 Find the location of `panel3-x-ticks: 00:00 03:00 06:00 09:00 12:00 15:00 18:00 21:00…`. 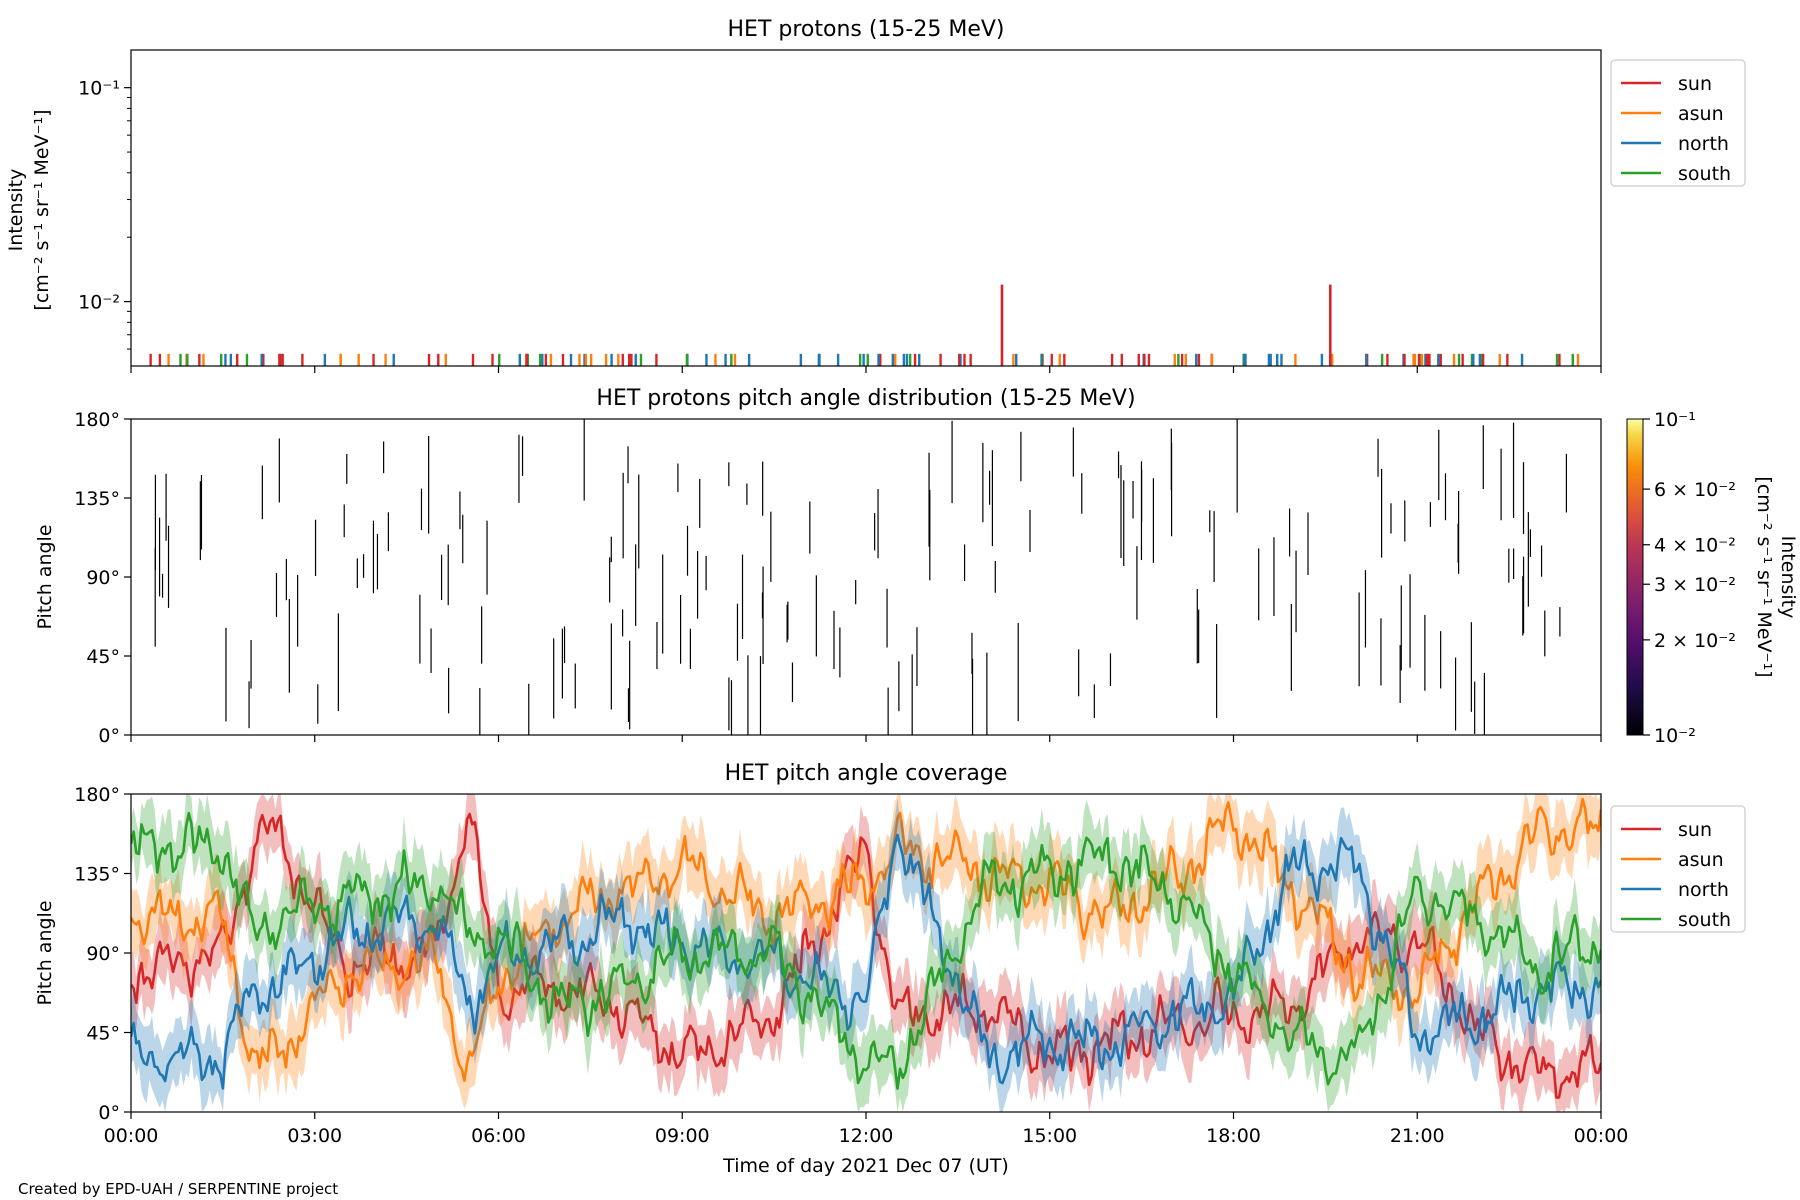

panel3-x-ticks: 00:00 03:00 06:00 09:00 12:00 15:00 18:00 21:00… is located at coordinates (866, 1129).